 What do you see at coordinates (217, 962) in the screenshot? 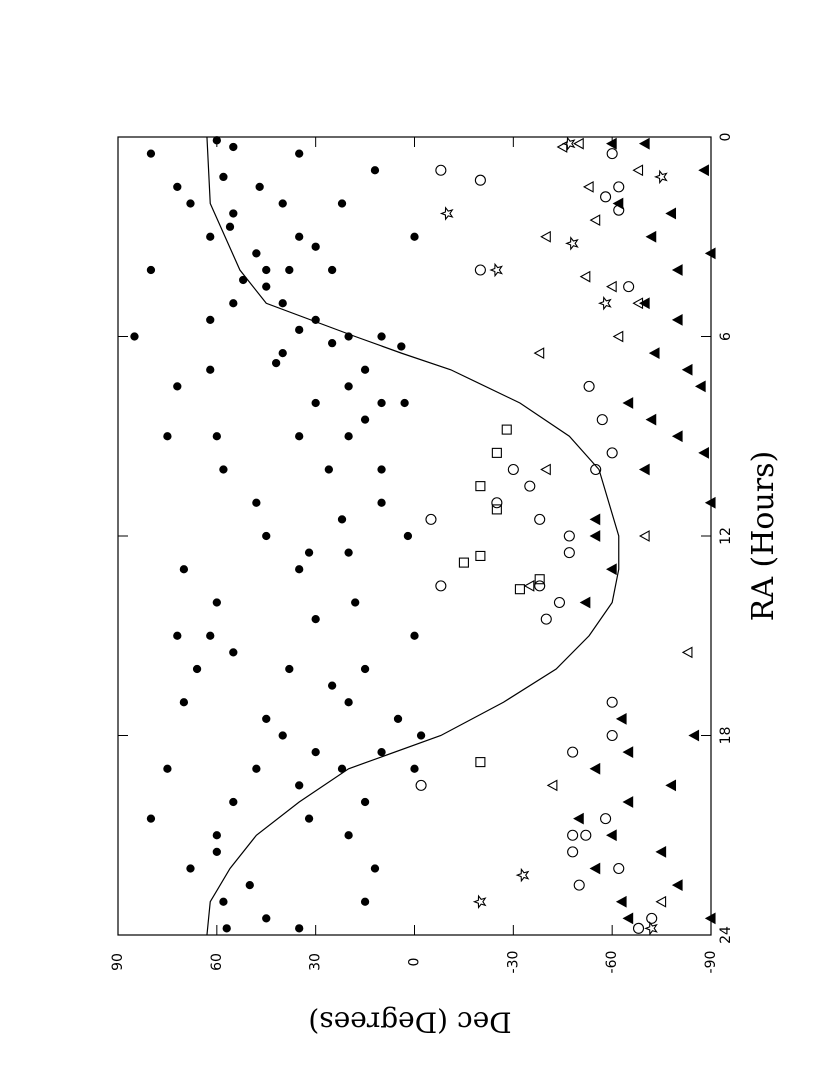
I see `y-tick-label: 60` at bounding box center [217, 962].